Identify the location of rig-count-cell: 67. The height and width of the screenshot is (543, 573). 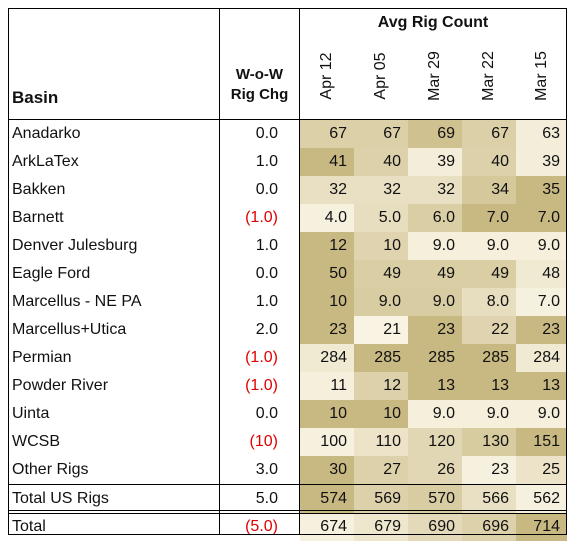
(489, 134).